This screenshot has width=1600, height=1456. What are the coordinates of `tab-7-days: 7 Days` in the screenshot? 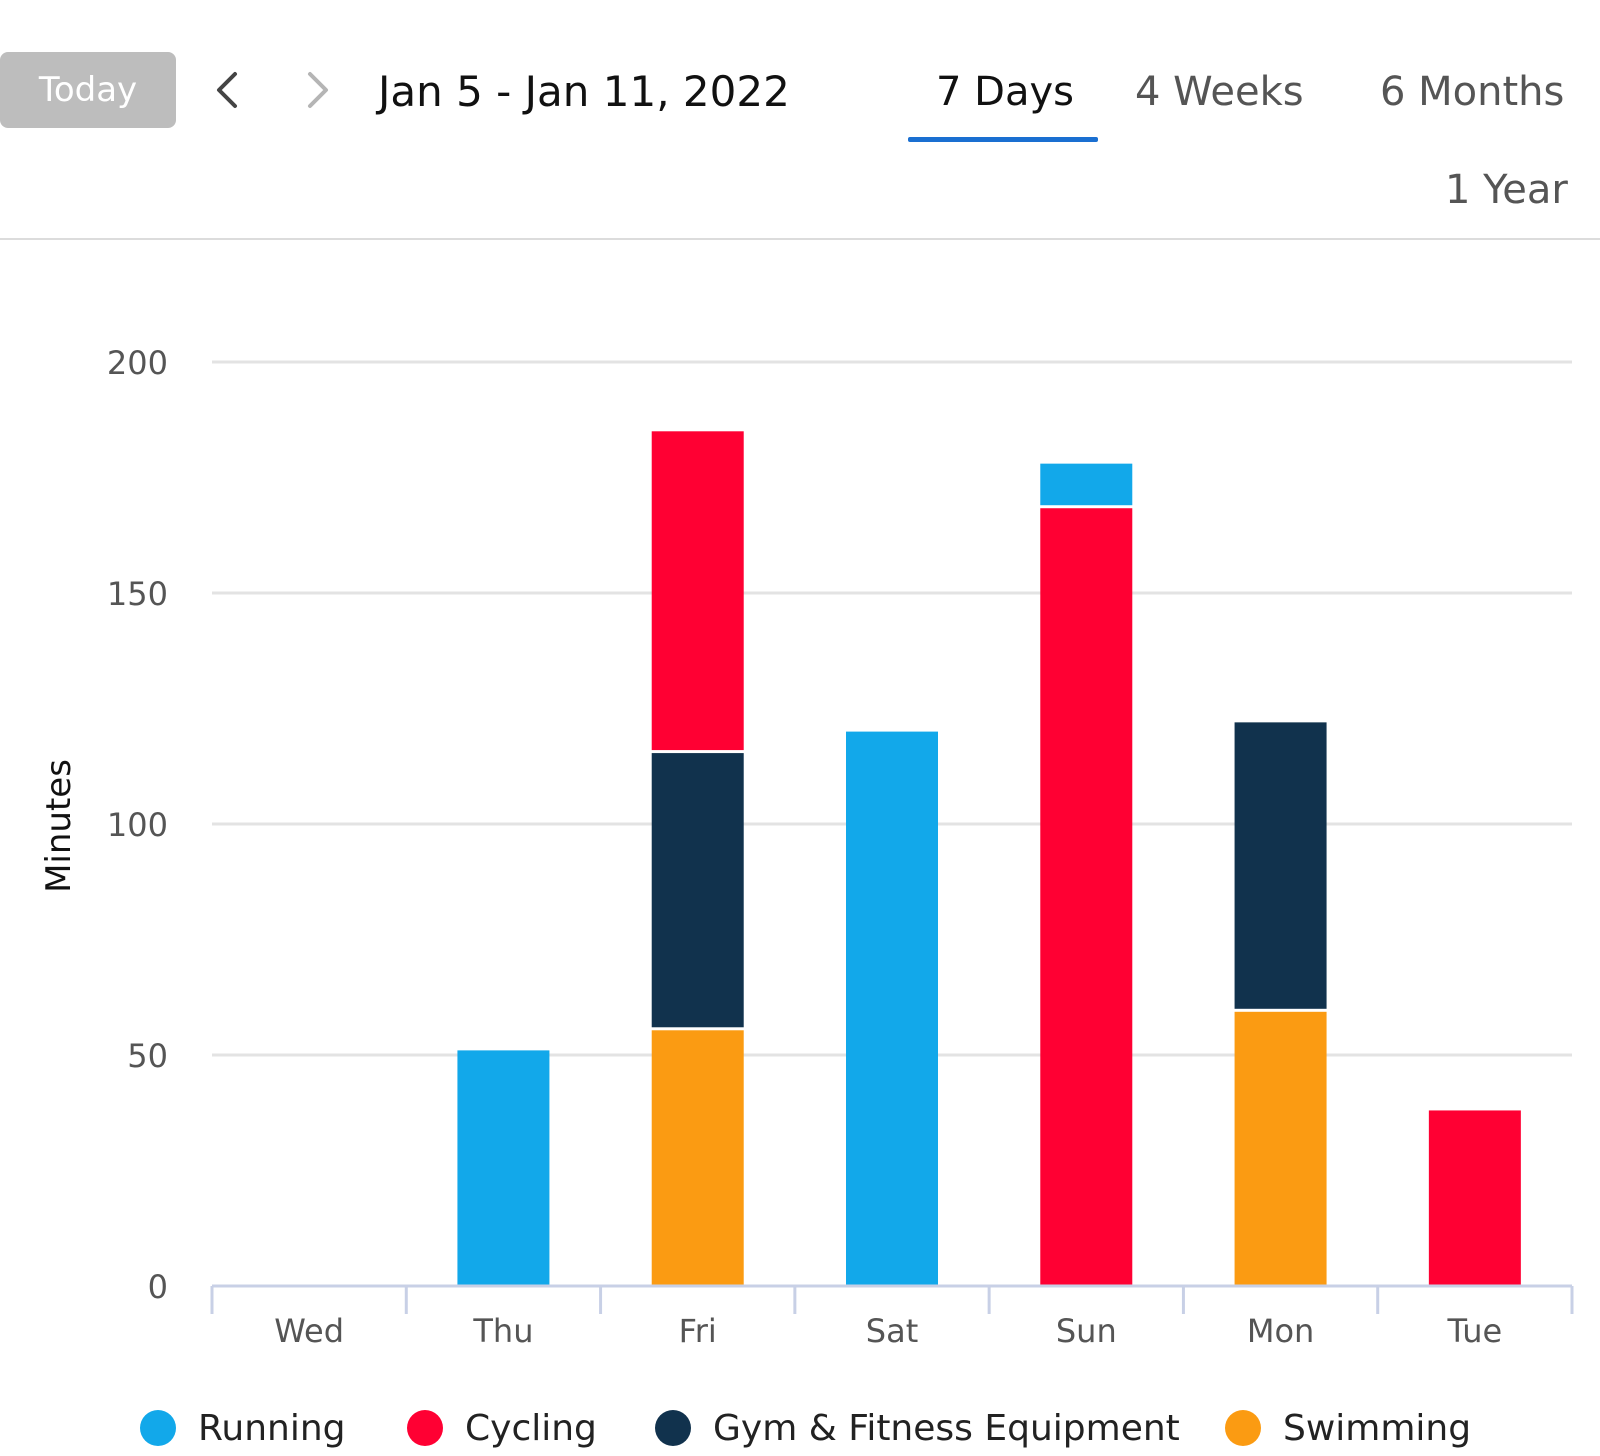 It's located at (1005, 92).